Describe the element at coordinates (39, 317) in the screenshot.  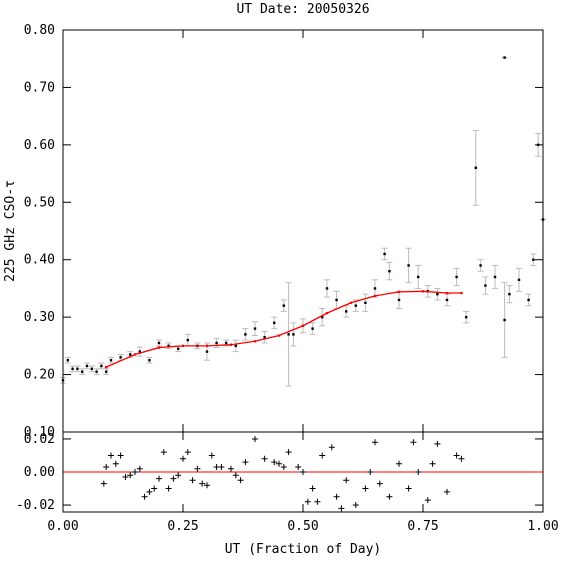
I see `y-tick-label: 0.30` at that location.